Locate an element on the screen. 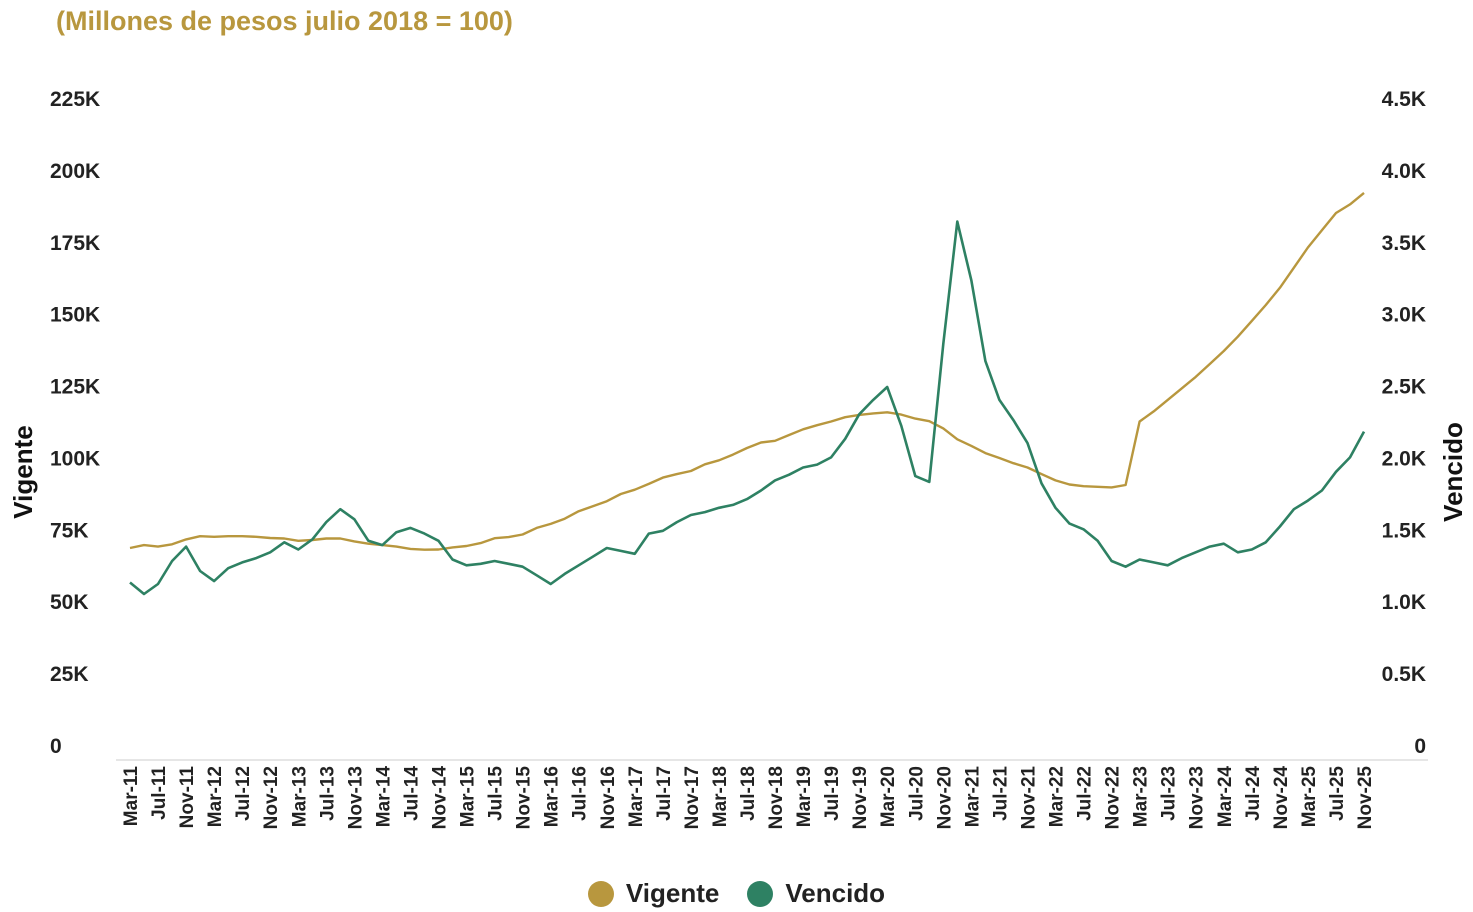 The width and height of the screenshot is (1473, 912). chart-subtitle: (Millones de pesos julio 2018 = 100) is located at coordinates (284, 21).